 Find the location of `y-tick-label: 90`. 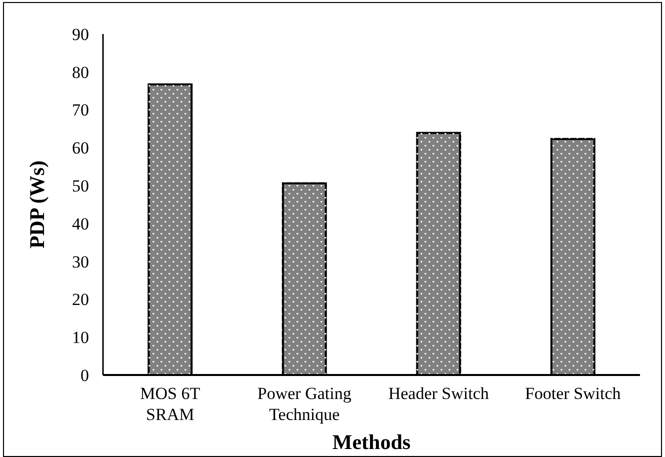

y-tick-label: 90 is located at coordinates (80, 34).